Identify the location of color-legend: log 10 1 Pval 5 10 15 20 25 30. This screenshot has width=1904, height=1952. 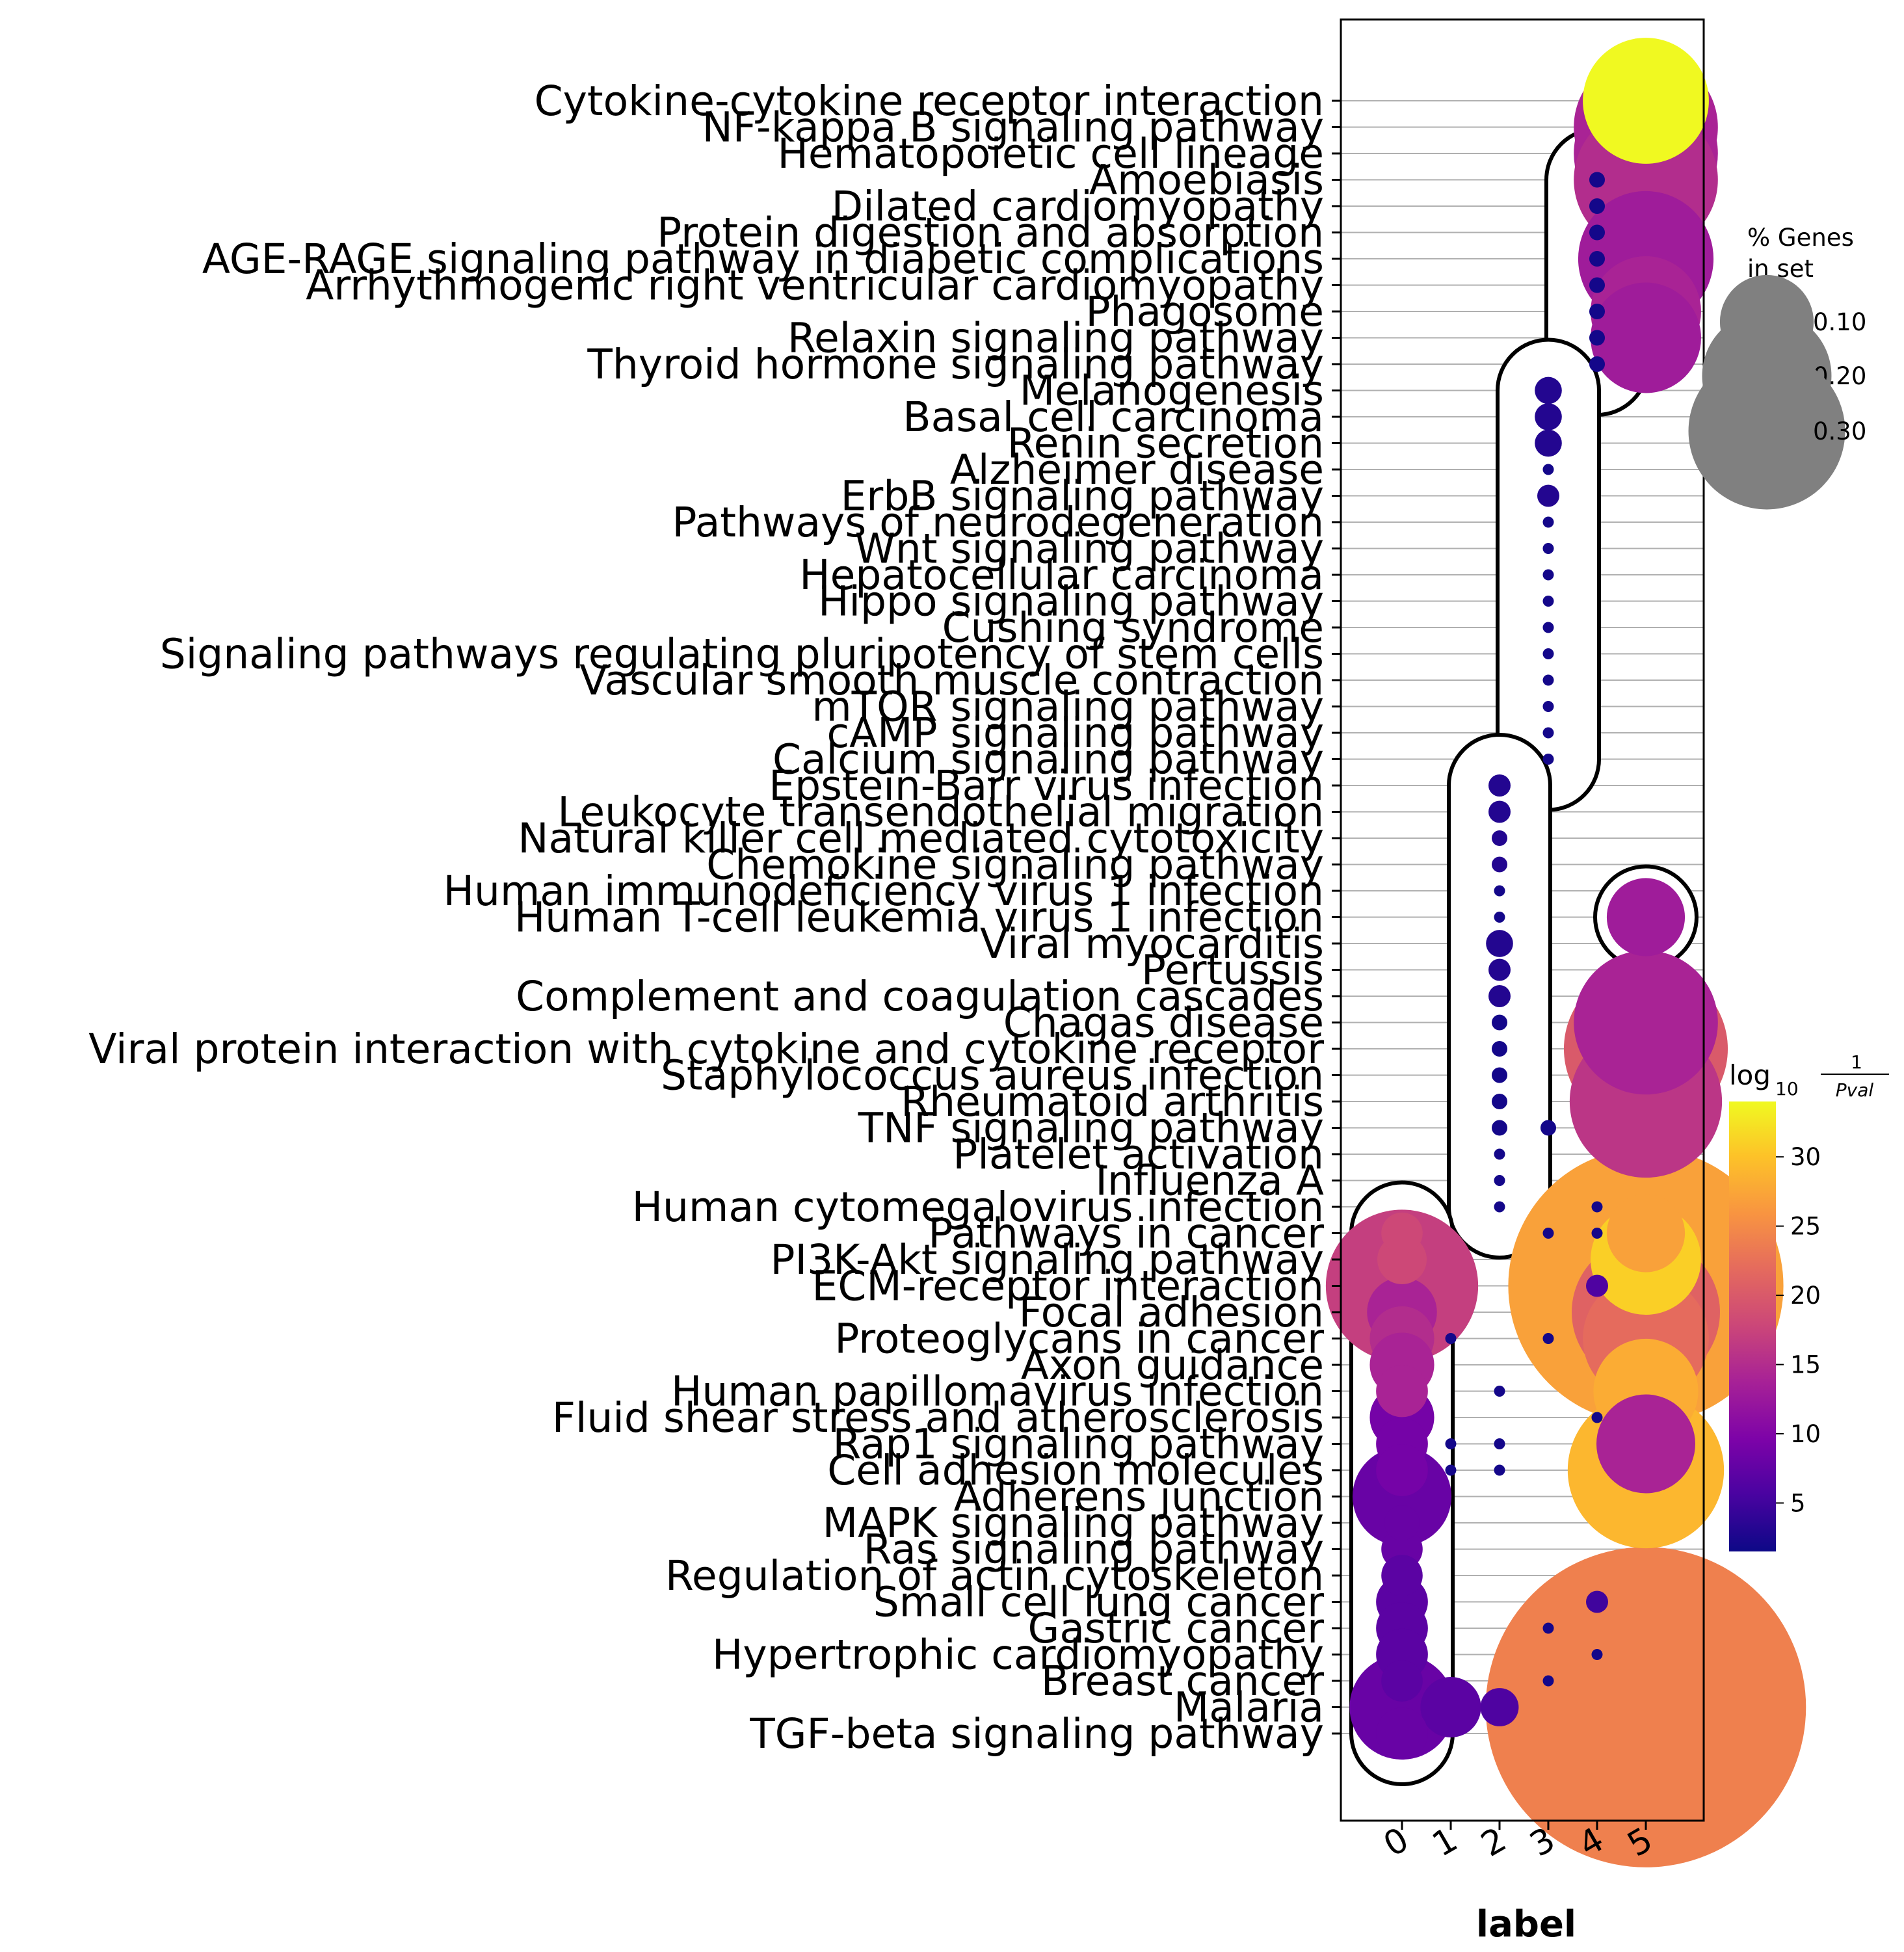
(1809, 1301).